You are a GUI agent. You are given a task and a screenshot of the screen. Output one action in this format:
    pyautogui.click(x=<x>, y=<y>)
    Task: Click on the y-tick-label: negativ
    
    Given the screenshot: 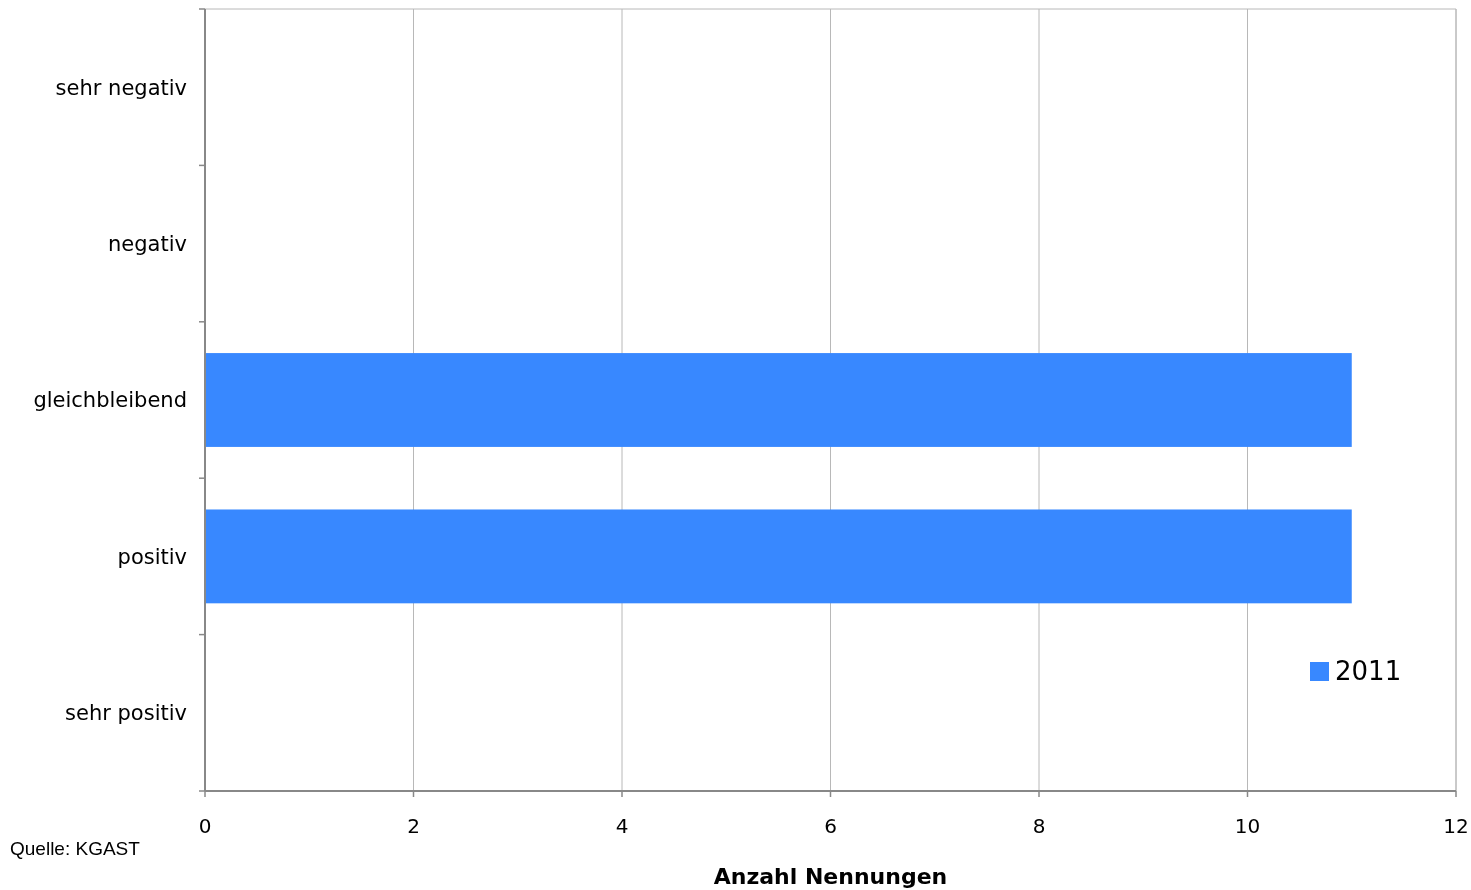 What is the action you would take?
    pyautogui.click(x=147, y=243)
    